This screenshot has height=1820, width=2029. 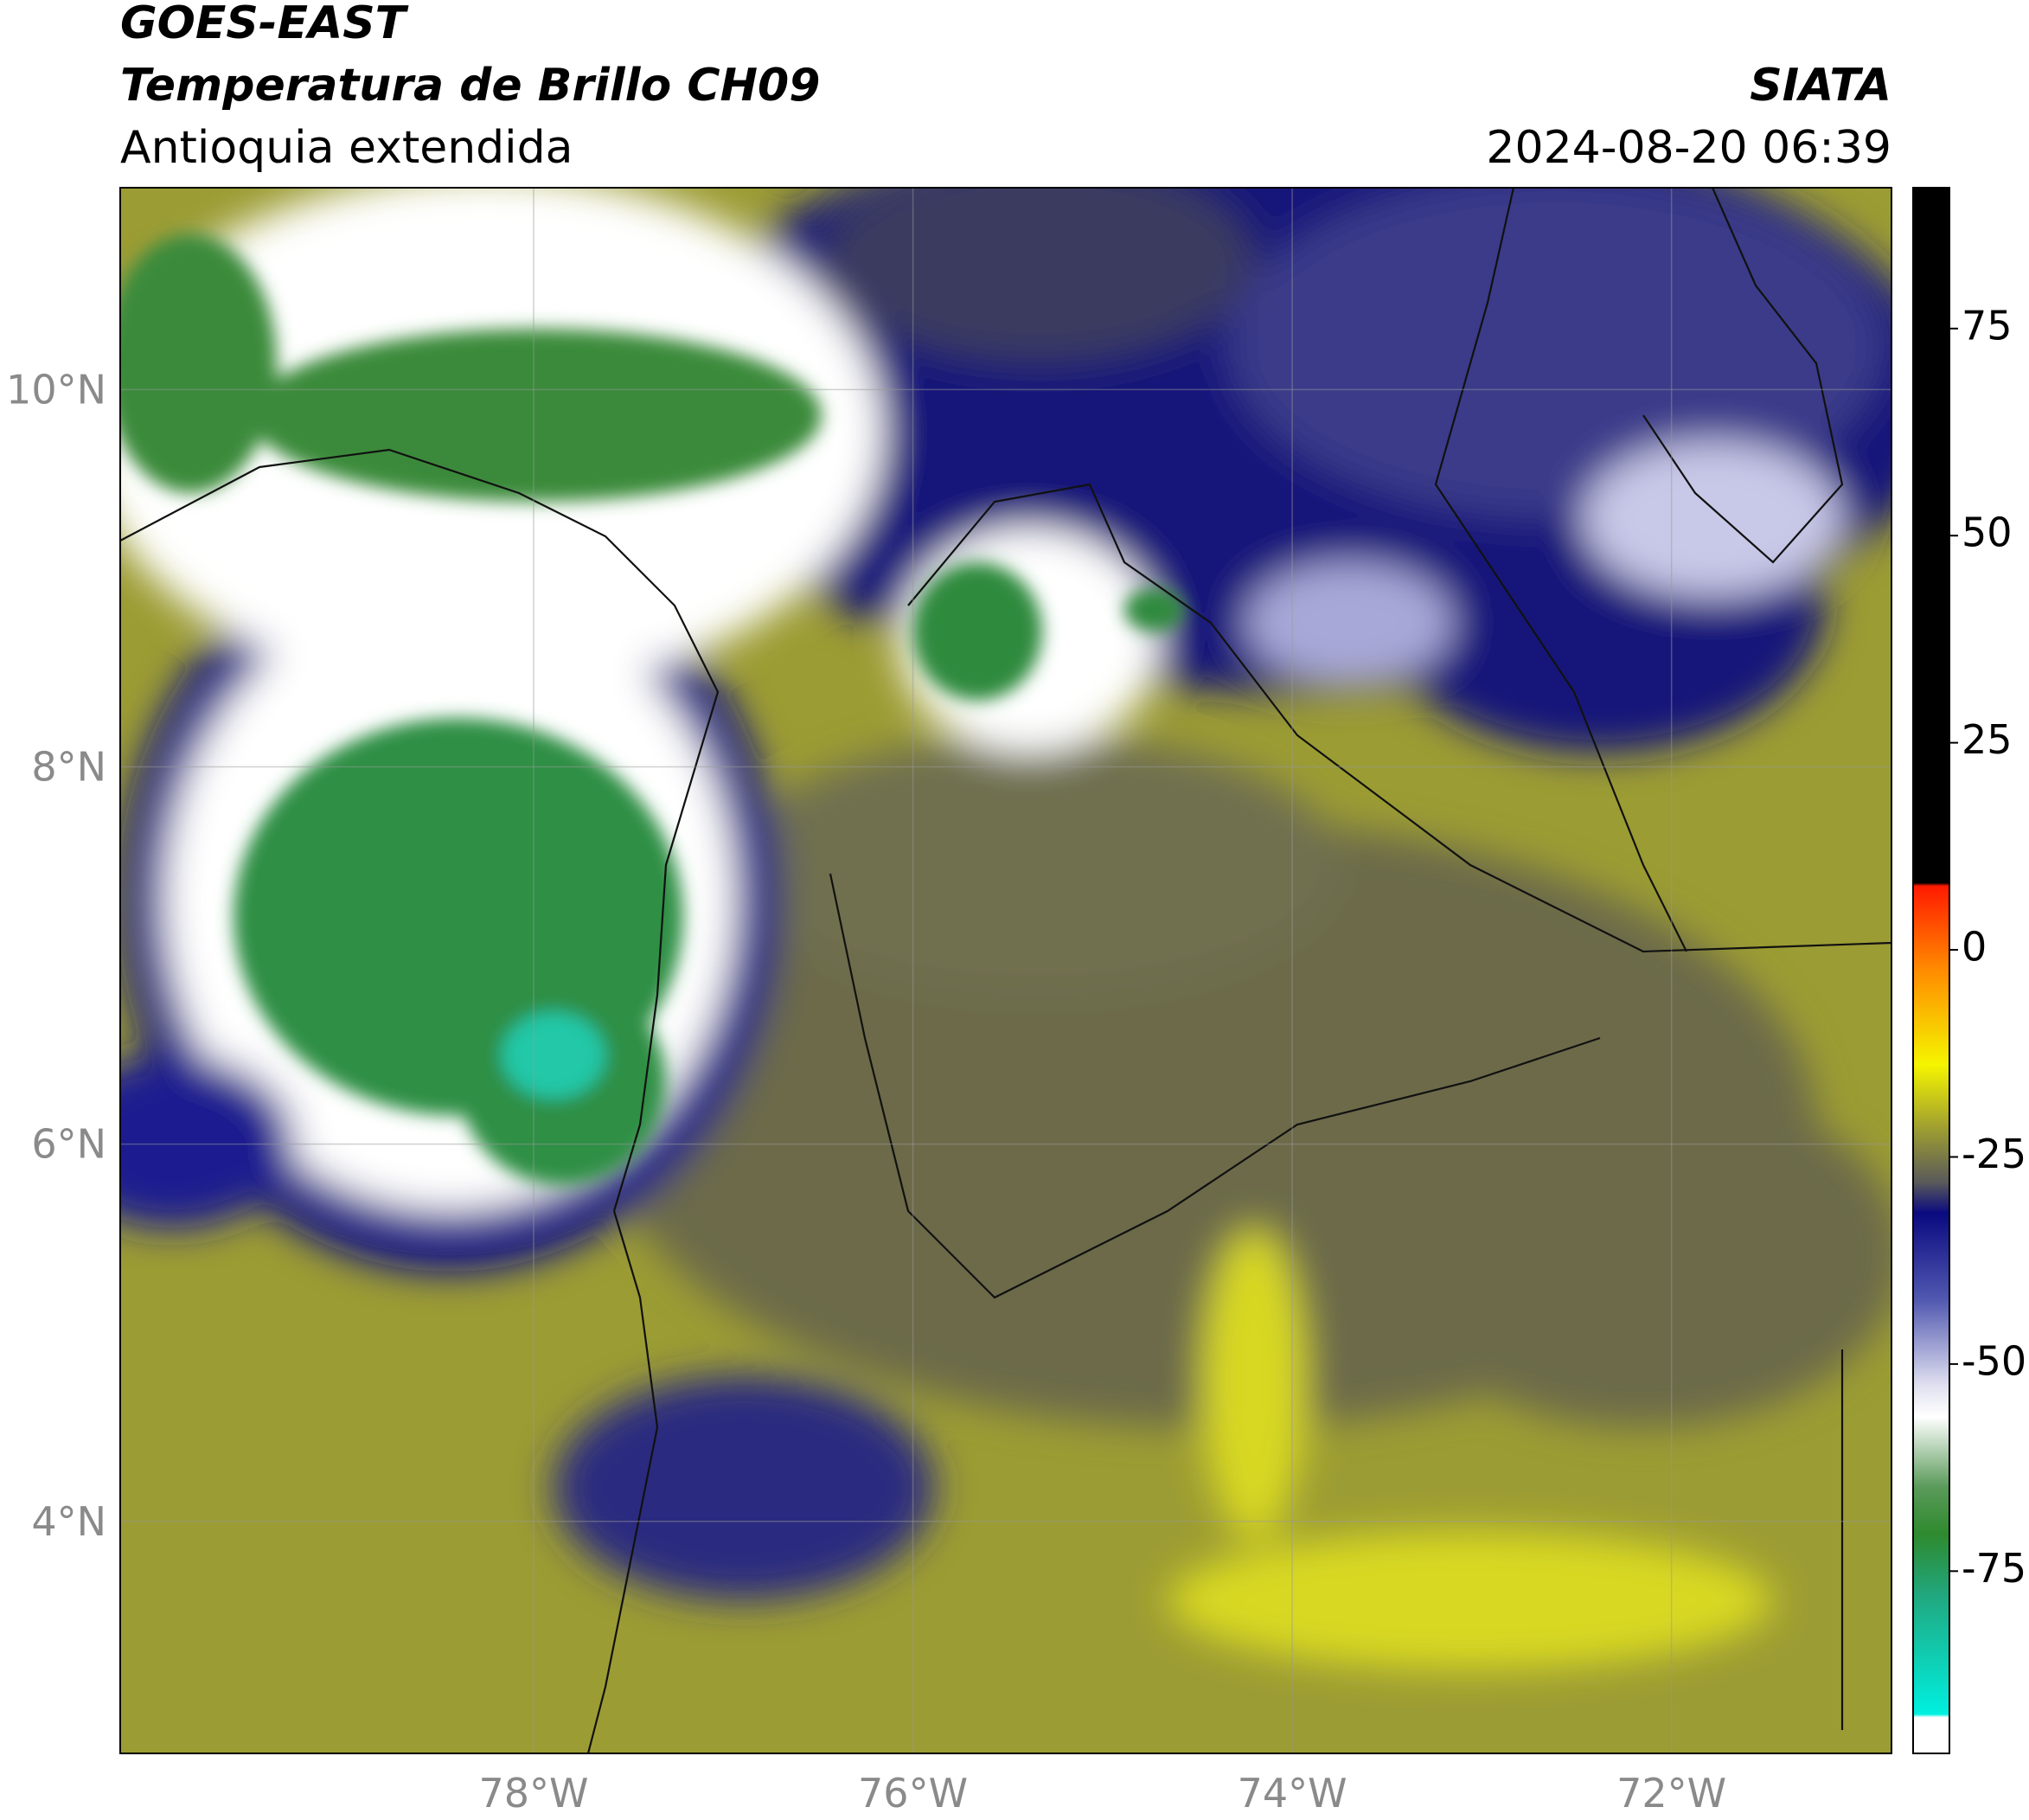 I want to click on lon-tick-label: 72°W, so click(x=1671, y=1793).